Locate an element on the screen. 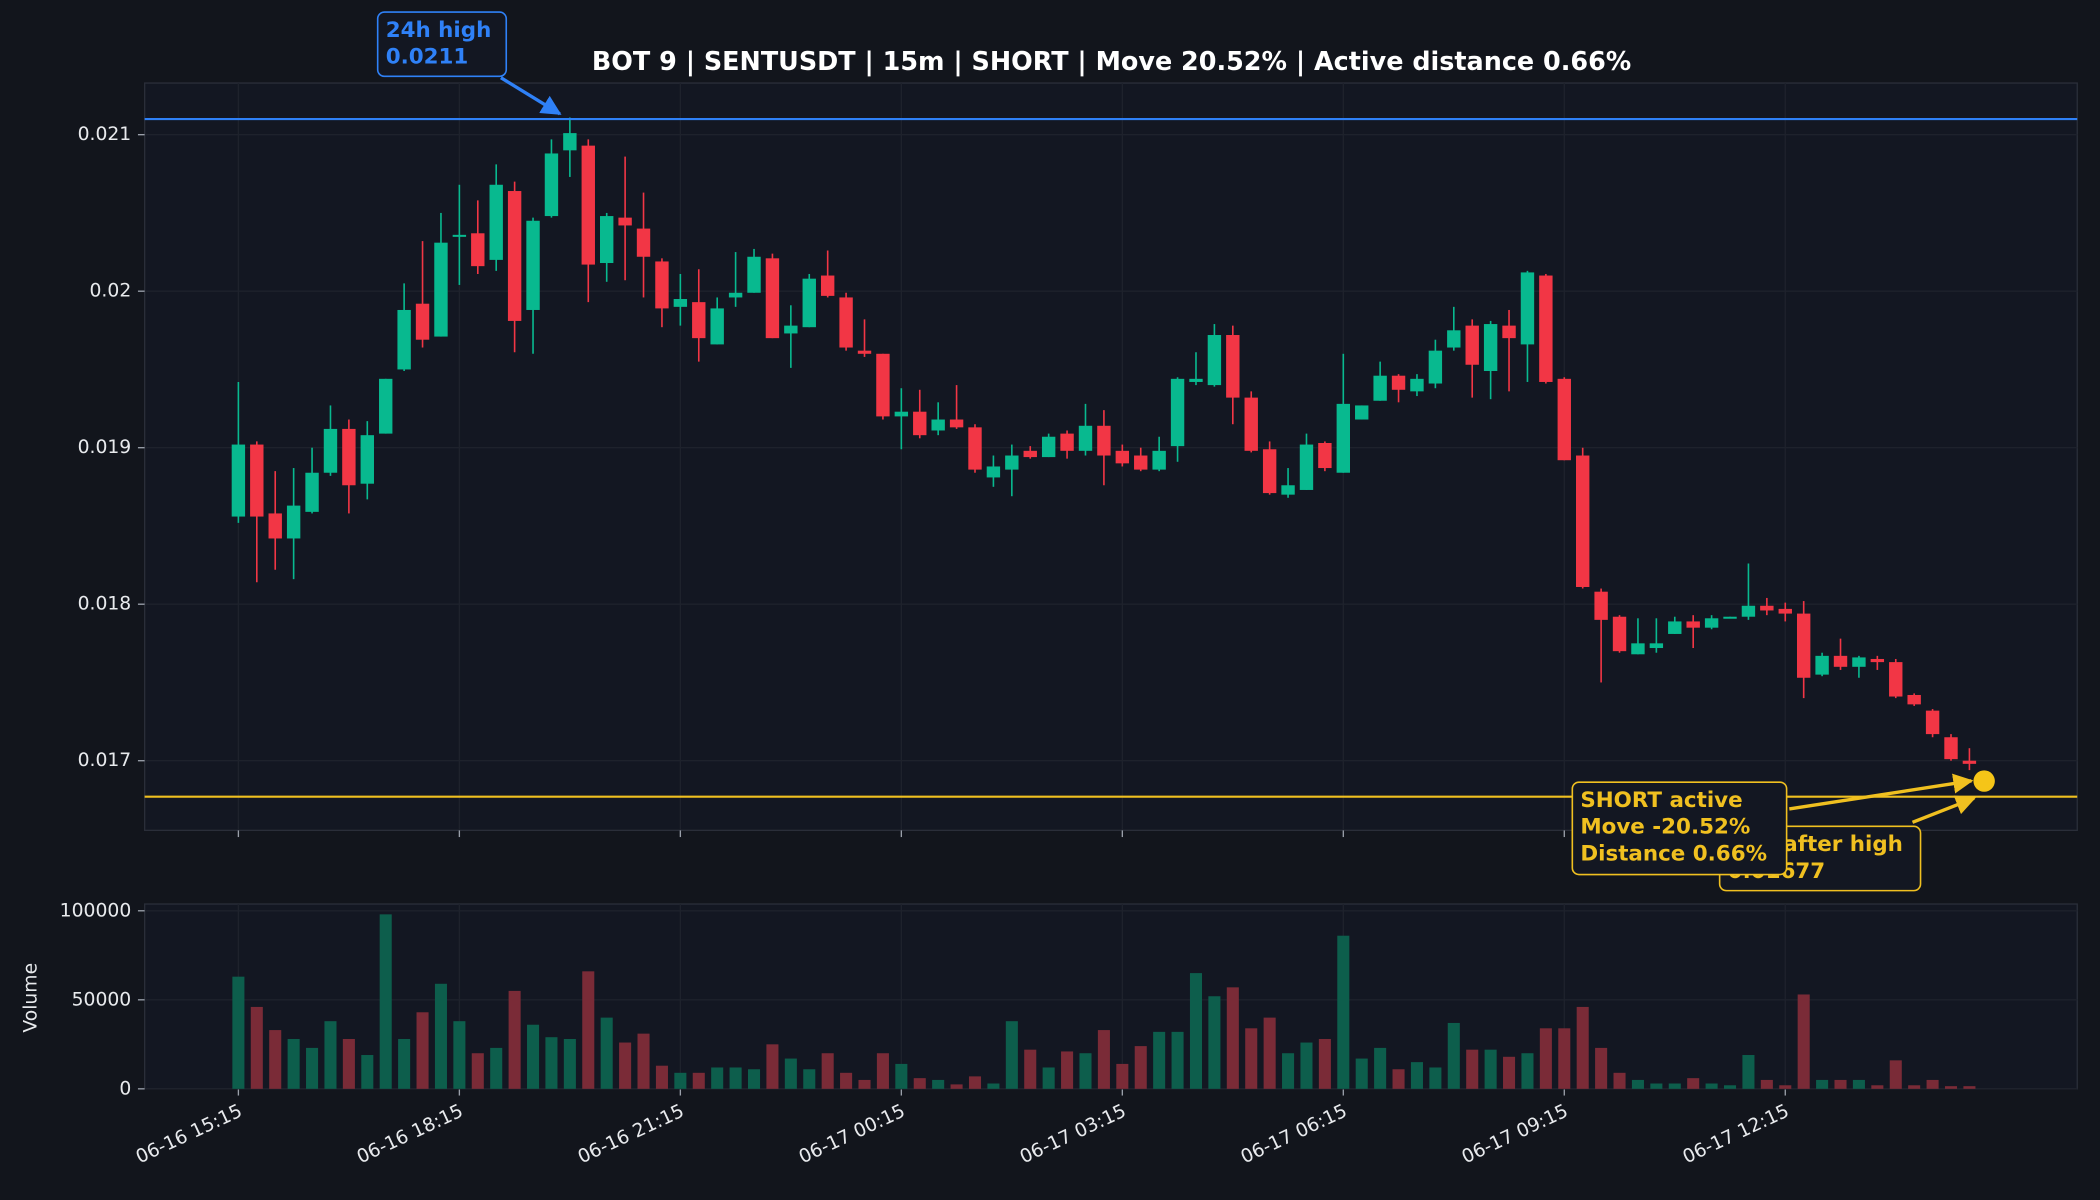 The image size is (2100, 1200). annotation-box is located at coordinates (442, 44).